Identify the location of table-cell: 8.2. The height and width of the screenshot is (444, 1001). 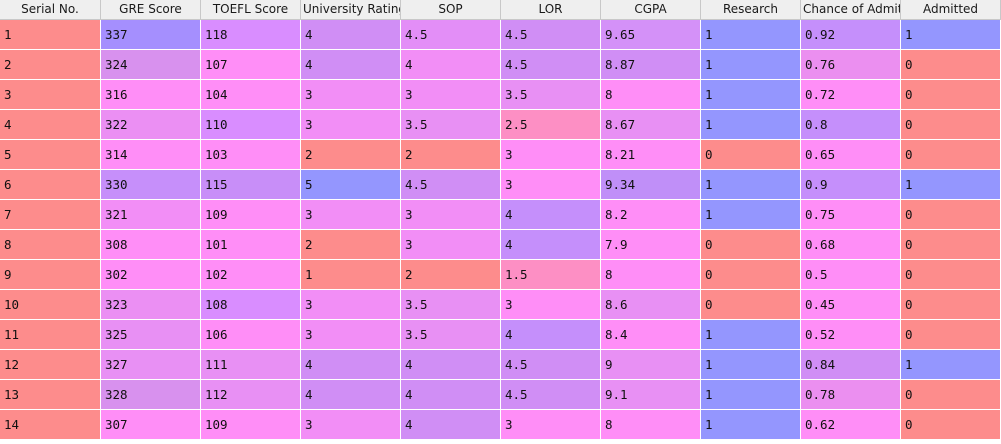
(651, 215).